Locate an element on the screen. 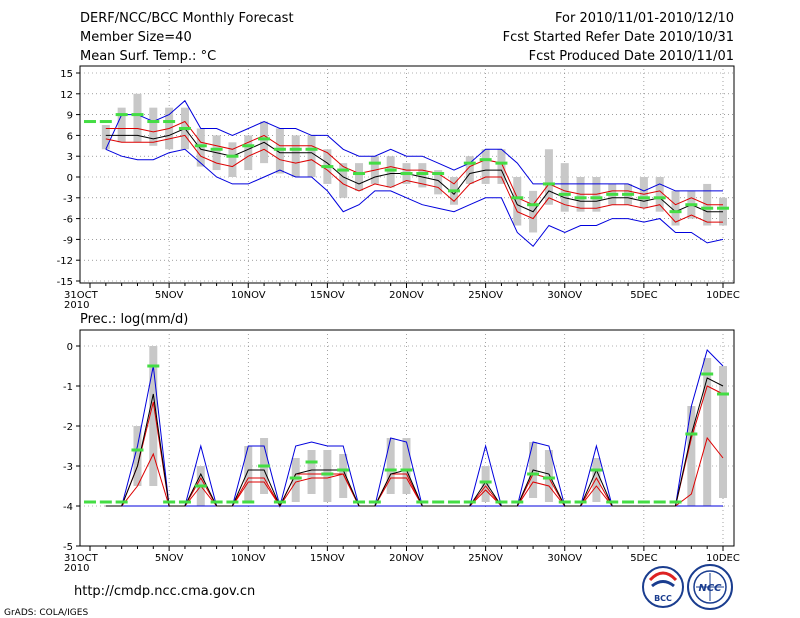 Image resolution: width=800 pixels, height=618 pixels. temp-xtick-label: 10NOV is located at coordinates (248, 295).